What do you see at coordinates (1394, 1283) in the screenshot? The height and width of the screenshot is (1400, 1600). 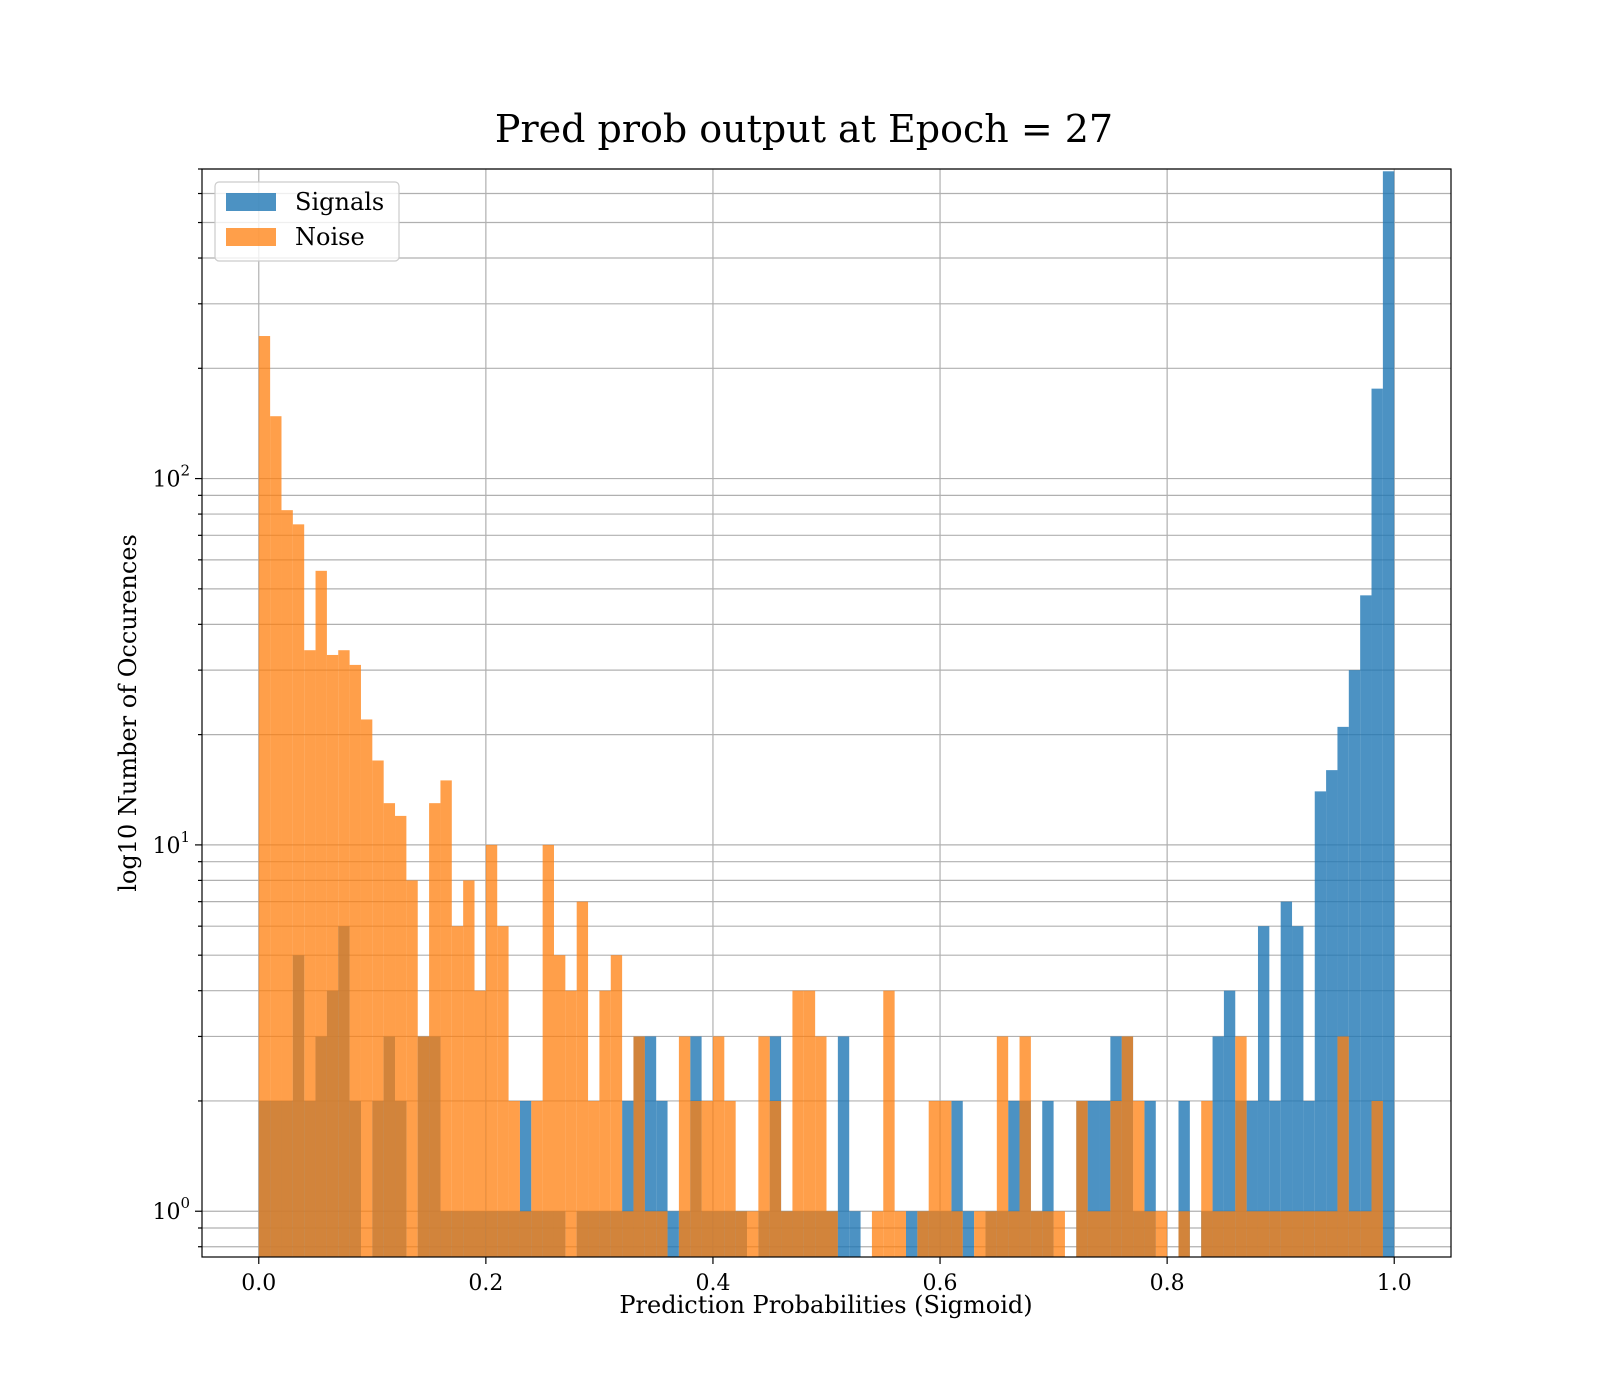 I see `x-tick-label: 1.0` at bounding box center [1394, 1283].